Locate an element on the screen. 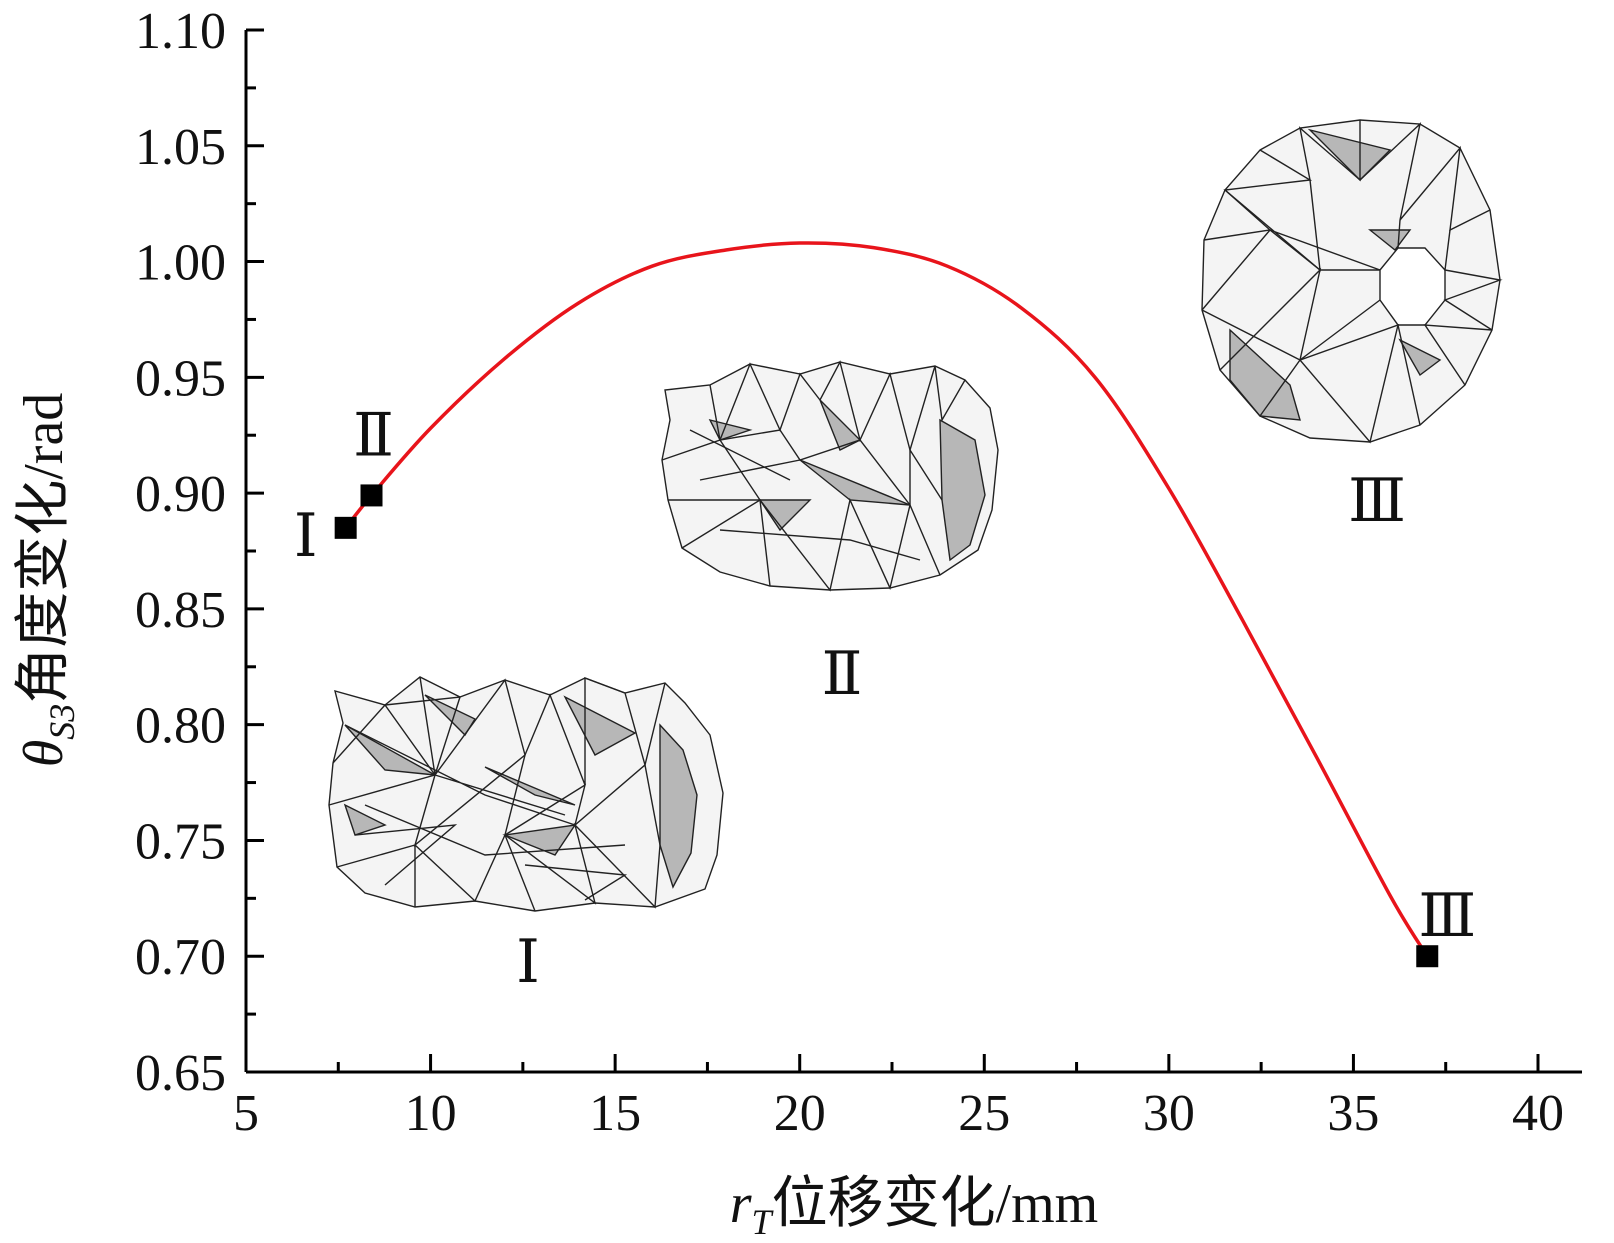  inset-label-2: Ⅱ is located at coordinates (842, 674).